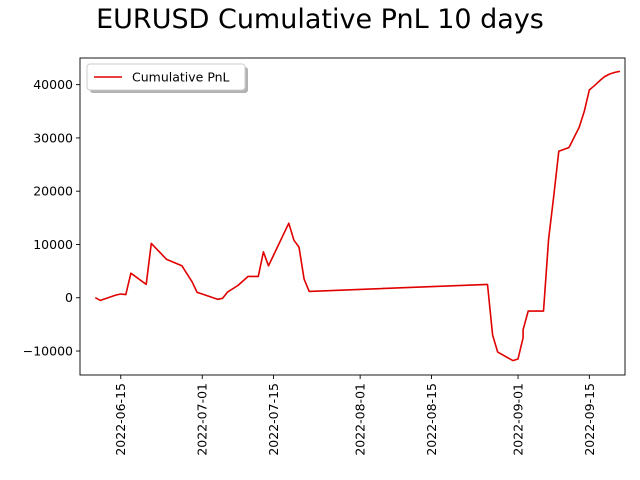 This screenshot has height=480, width=640. What do you see at coordinates (273, 419) in the screenshot?
I see `x-tick-label: 2022-07-15` at bounding box center [273, 419].